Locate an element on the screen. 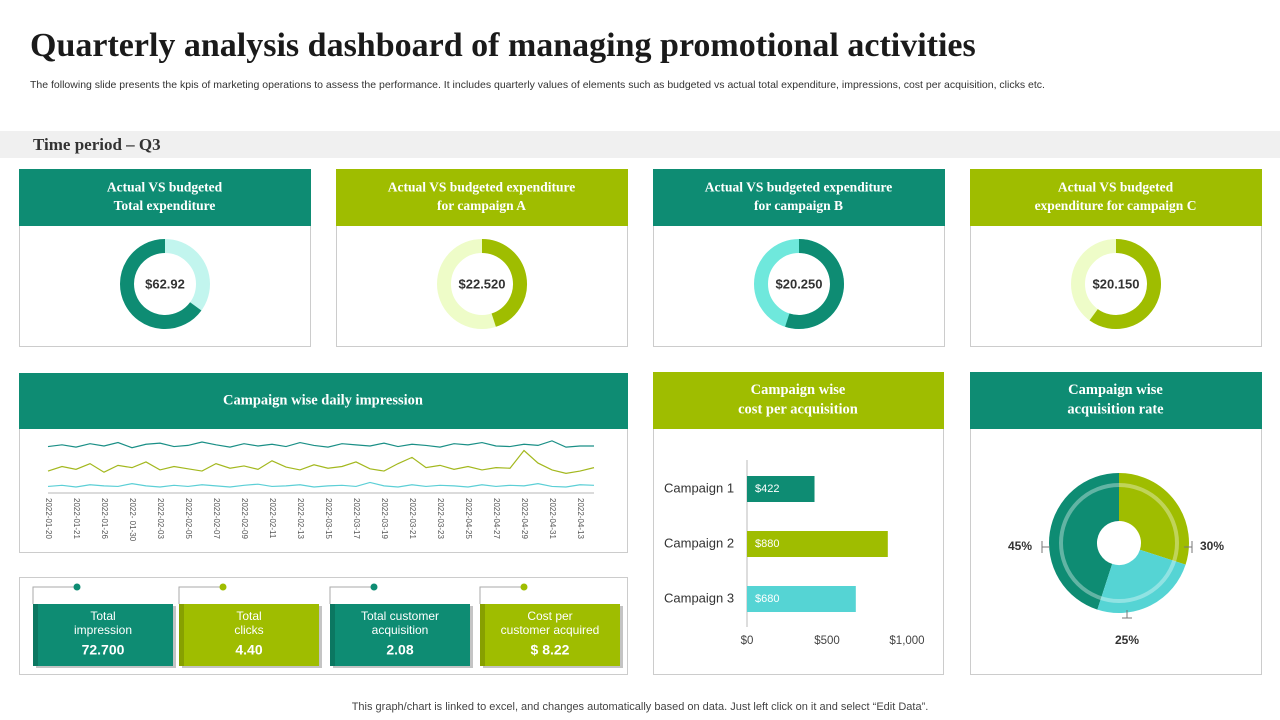 Image resolution: width=1280 pixels, height=720 pixels. card-title: expenditure for campaign C is located at coordinates (1116, 205).